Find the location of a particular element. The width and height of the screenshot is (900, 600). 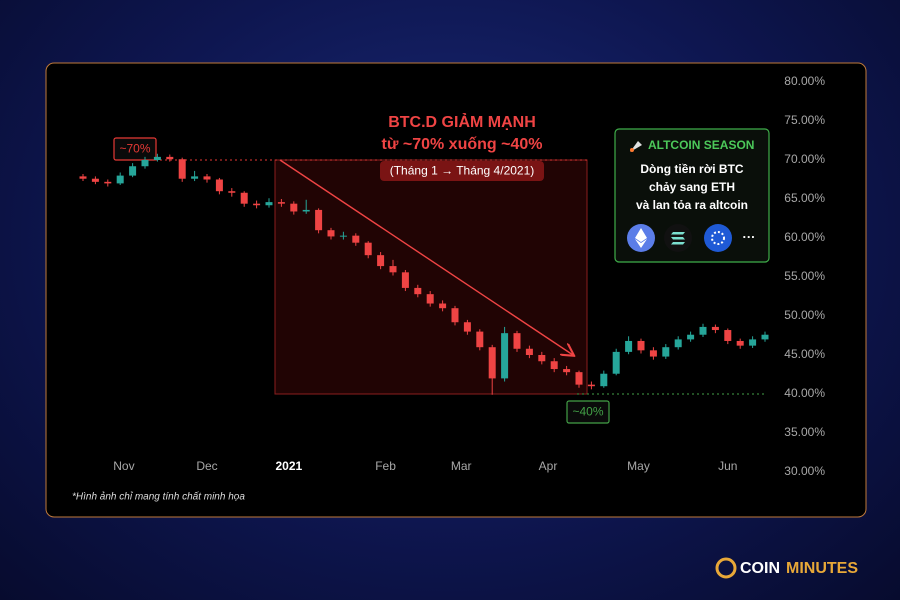

y-tick-label: 45.00% is located at coordinates (804, 354).